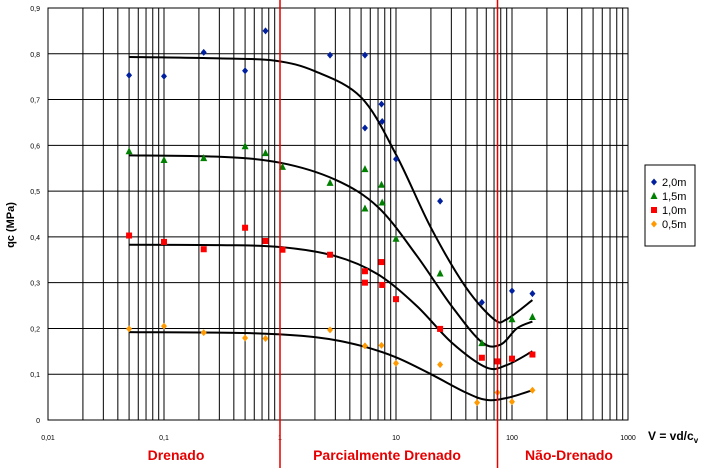  What do you see at coordinates (38, 421) in the screenshot?
I see `y-tick-label: 0` at bounding box center [38, 421].